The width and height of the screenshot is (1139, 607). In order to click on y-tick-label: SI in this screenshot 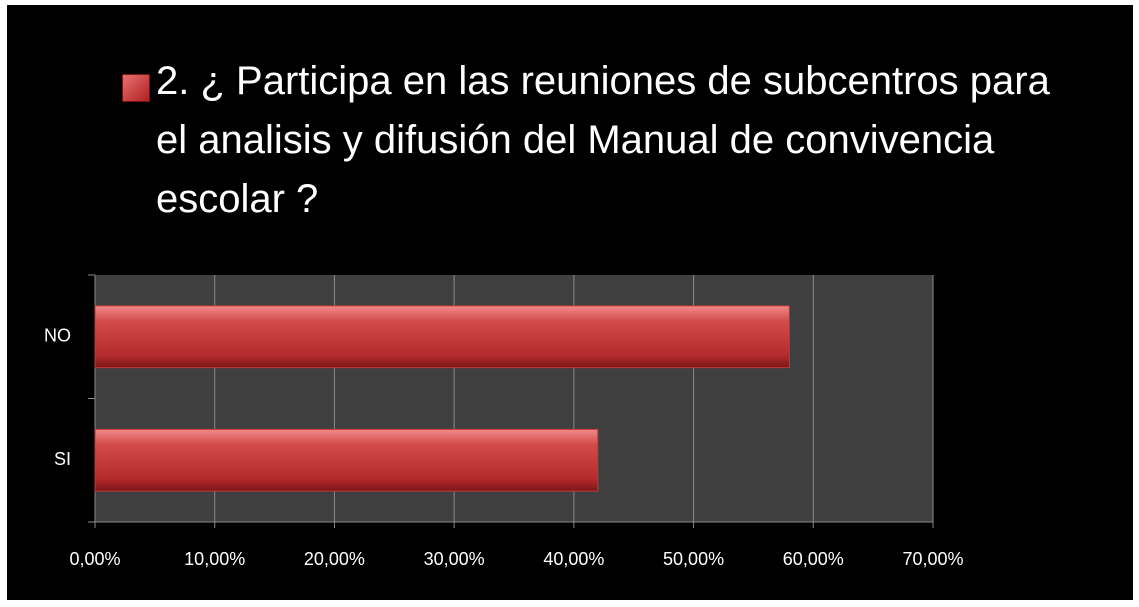, I will do `click(62, 459)`.